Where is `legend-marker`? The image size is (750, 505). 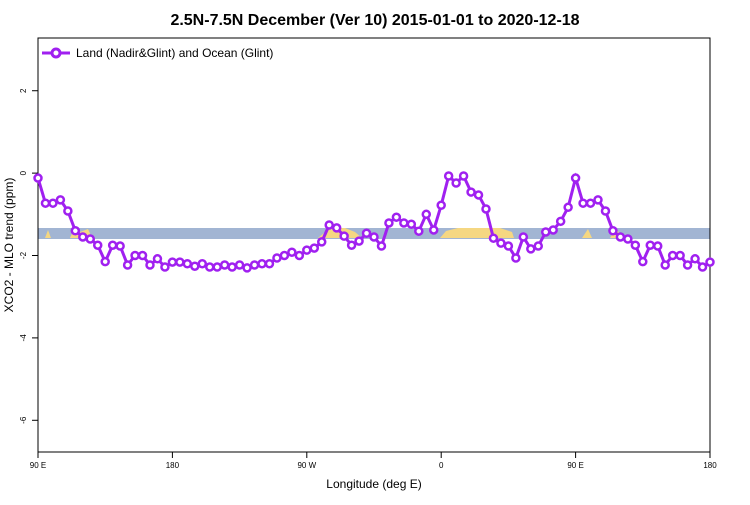
legend-marker is located at coordinates (56, 53).